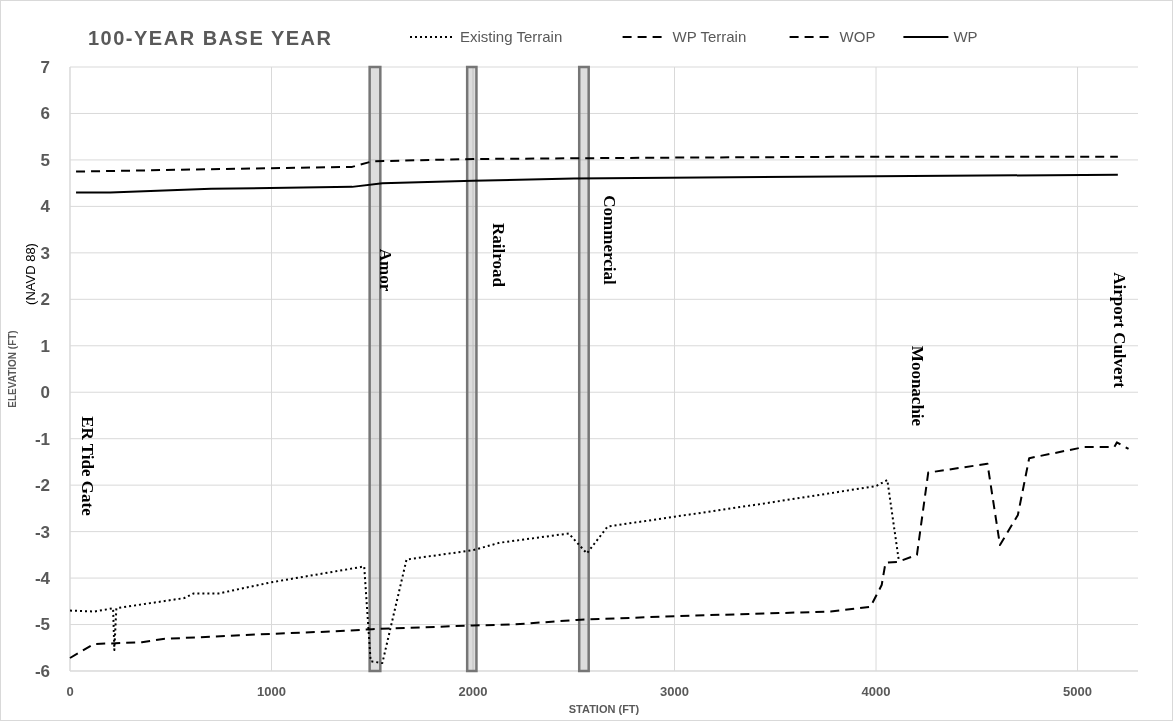 The height and width of the screenshot is (721, 1173). What do you see at coordinates (42, 439) in the screenshot?
I see `y-tick-label: -1` at bounding box center [42, 439].